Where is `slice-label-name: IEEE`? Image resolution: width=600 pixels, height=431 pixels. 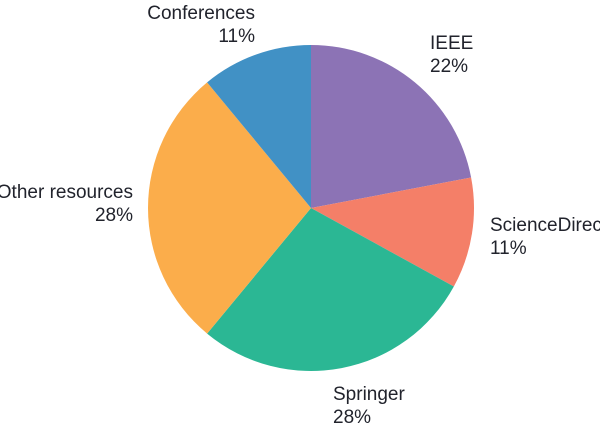
slice-label-name: IEEE is located at coordinates (452, 43).